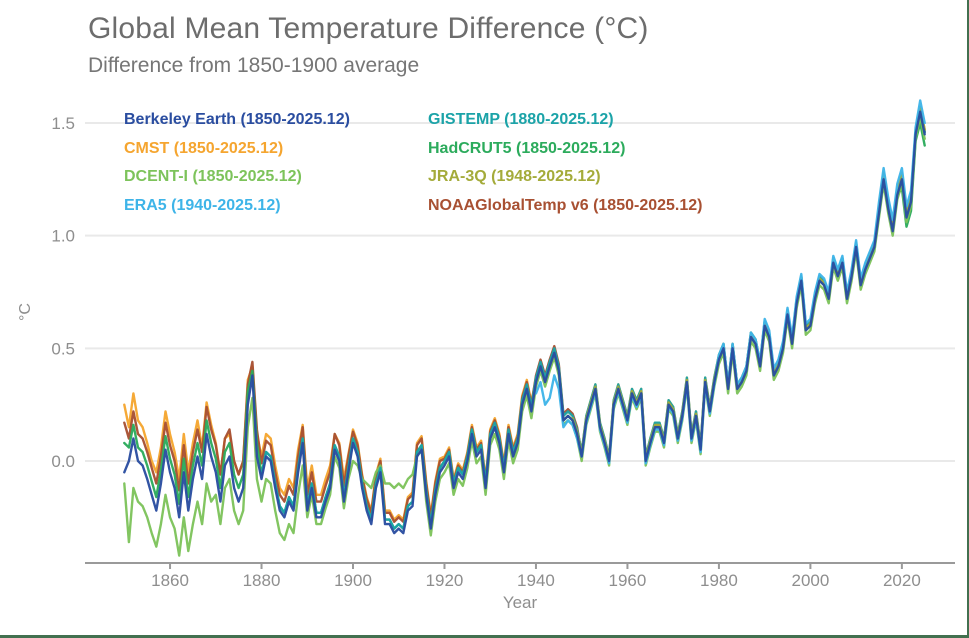 The height and width of the screenshot is (638, 969). What do you see at coordinates (262, 580) in the screenshot?
I see `x-tick-label-1880: 1880` at bounding box center [262, 580].